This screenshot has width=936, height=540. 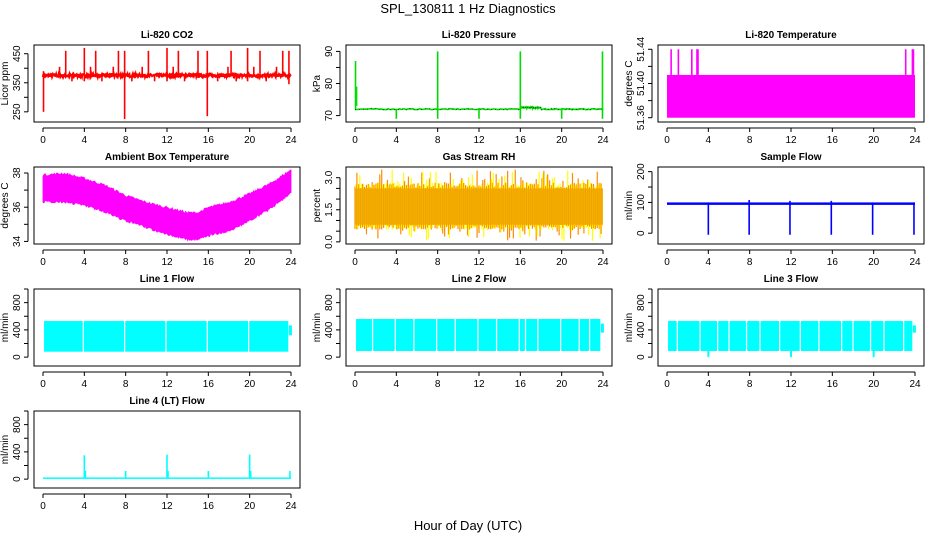 I want to click on panel-title: Line 3 Flow, so click(x=791, y=279).